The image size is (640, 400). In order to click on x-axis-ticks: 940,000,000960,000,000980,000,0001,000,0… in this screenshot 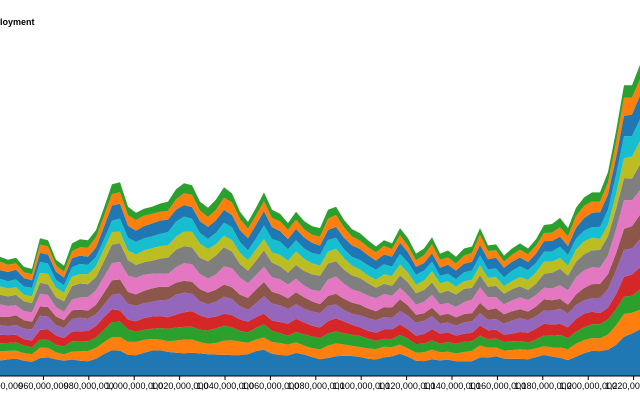, I will do `click(320, 383)`.